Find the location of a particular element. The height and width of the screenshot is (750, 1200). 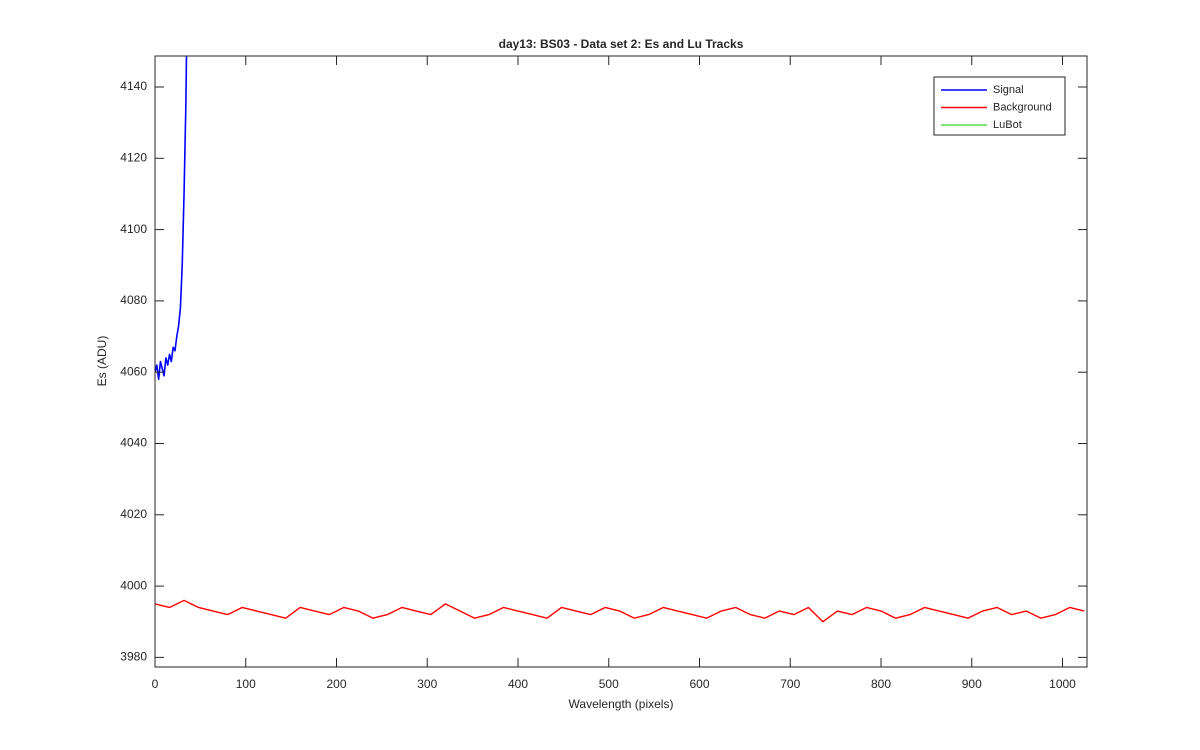

x-axis-label: Wavelength (pixels) is located at coordinates (621, 704).